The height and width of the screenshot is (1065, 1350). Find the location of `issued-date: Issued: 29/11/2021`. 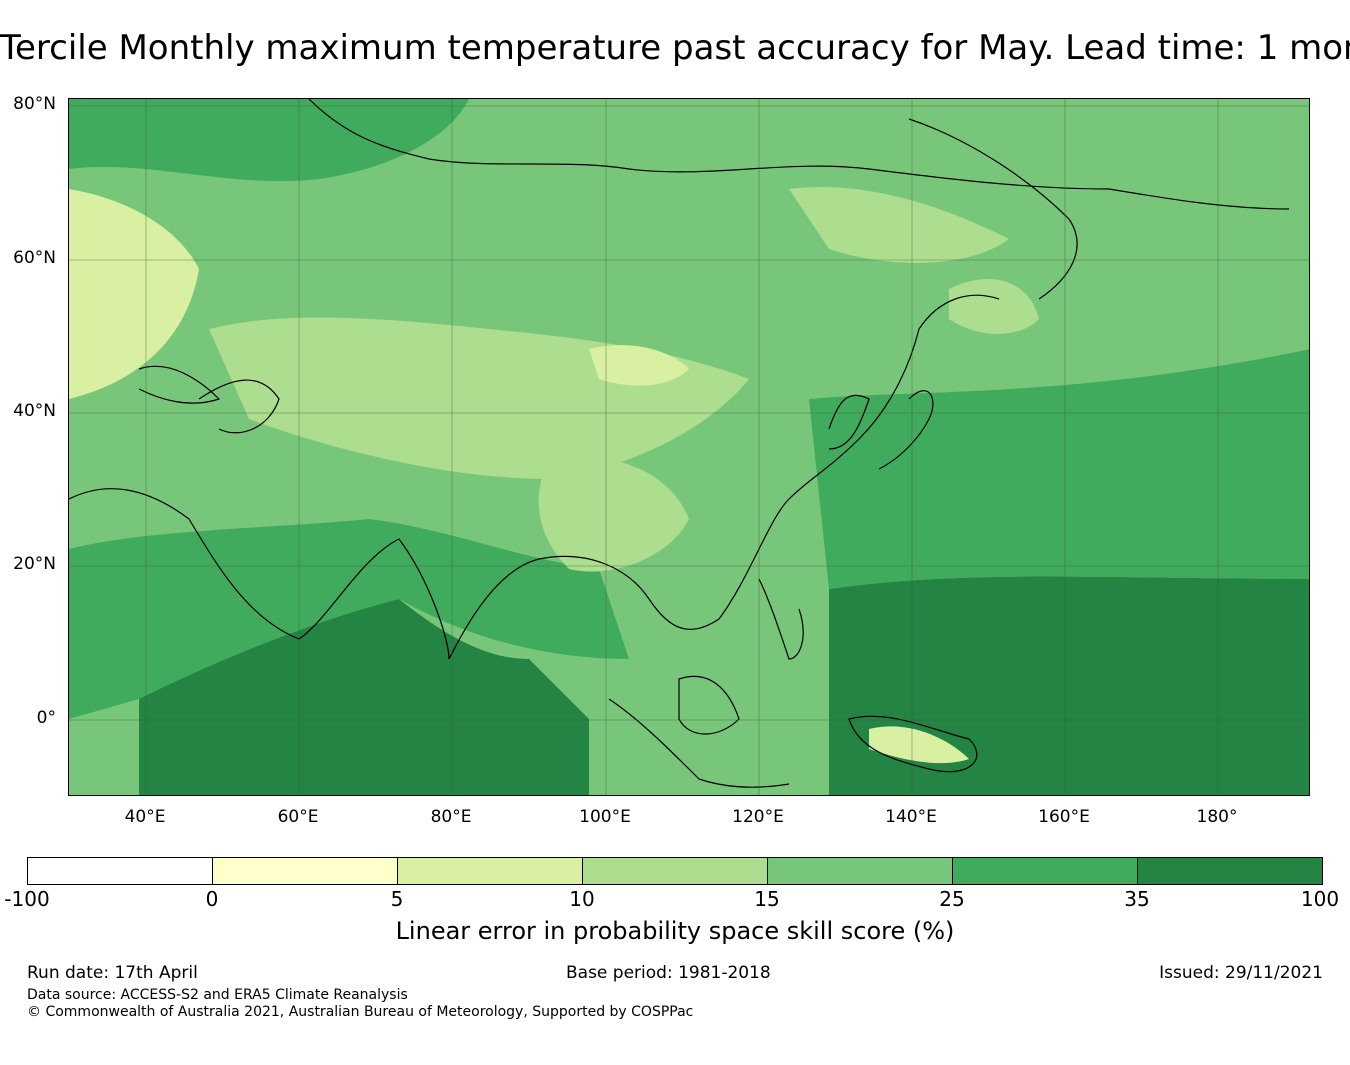

issued-date: Issued: 29/11/2021 is located at coordinates (1241, 973).